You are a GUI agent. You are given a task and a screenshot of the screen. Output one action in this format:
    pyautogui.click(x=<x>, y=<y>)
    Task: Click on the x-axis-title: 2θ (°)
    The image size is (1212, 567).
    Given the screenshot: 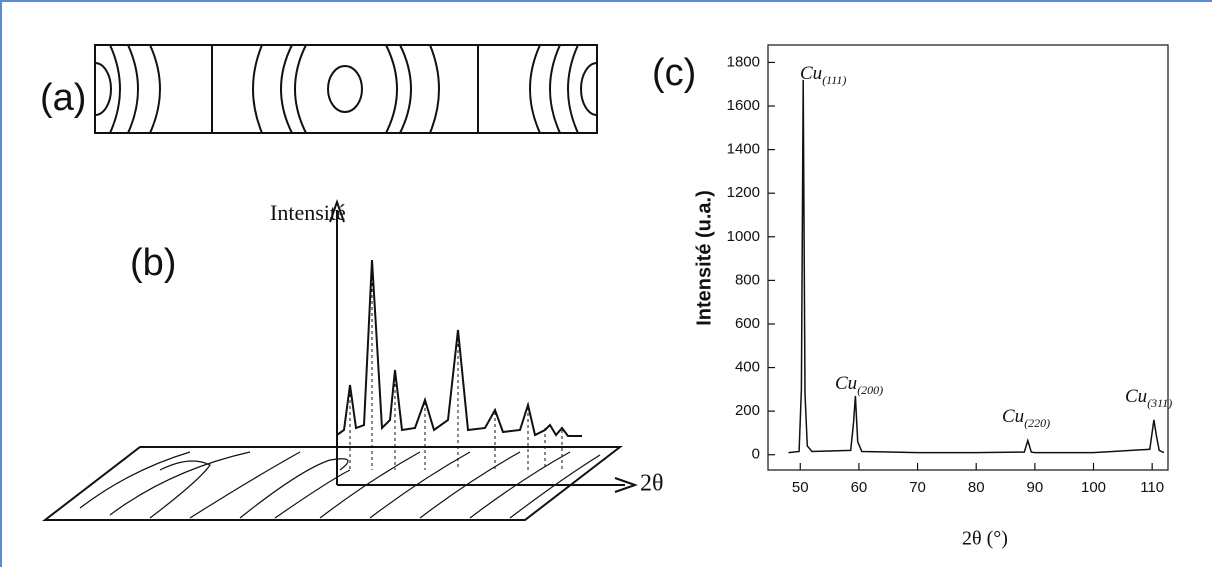 What is the action you would take?
    pyautogui.click(x=985, y=539)
    